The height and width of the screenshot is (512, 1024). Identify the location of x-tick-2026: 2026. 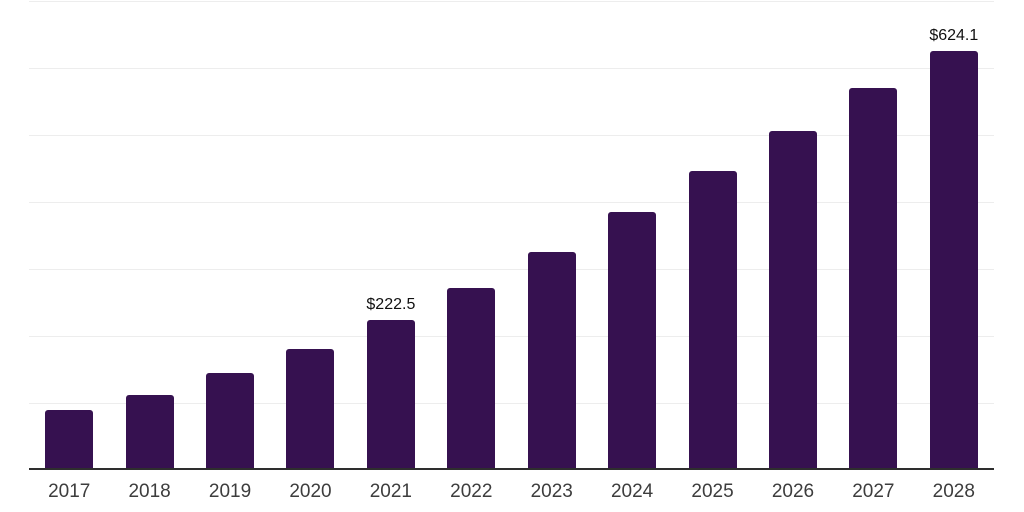
(793, 491).